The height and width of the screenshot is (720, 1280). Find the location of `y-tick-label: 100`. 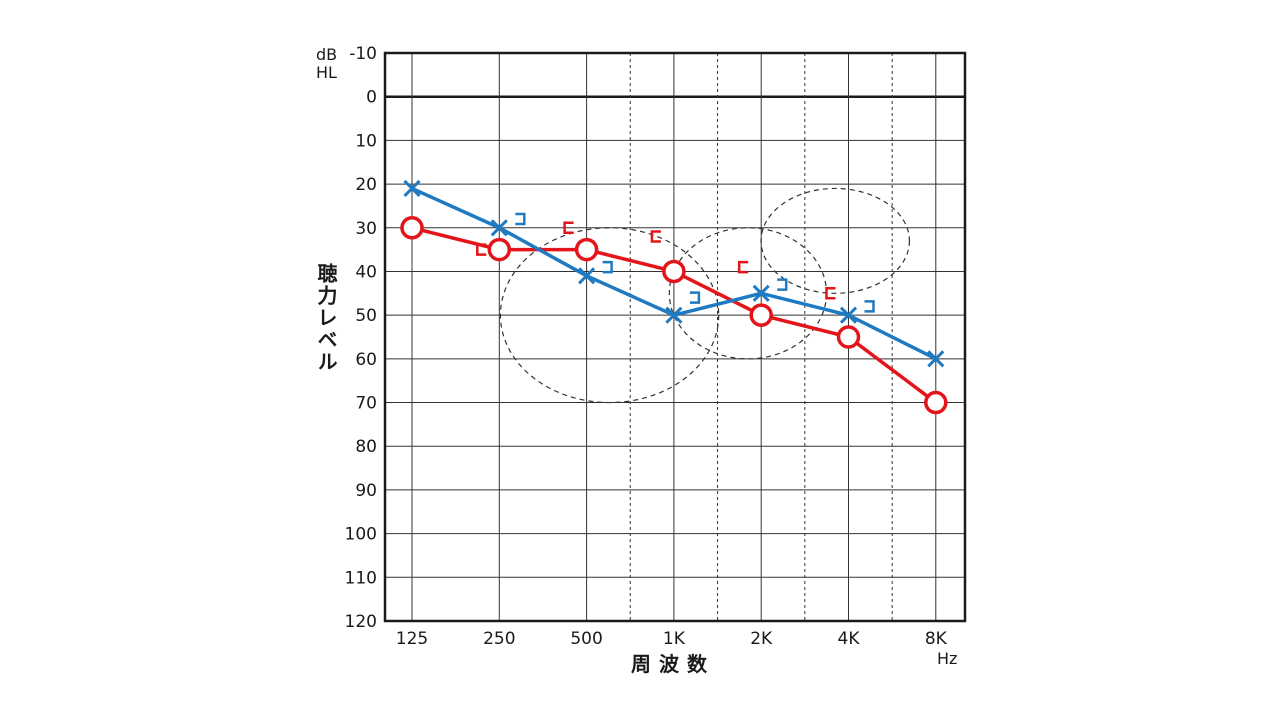

y-tick-label: 100 is located at coordinates (361, 535).